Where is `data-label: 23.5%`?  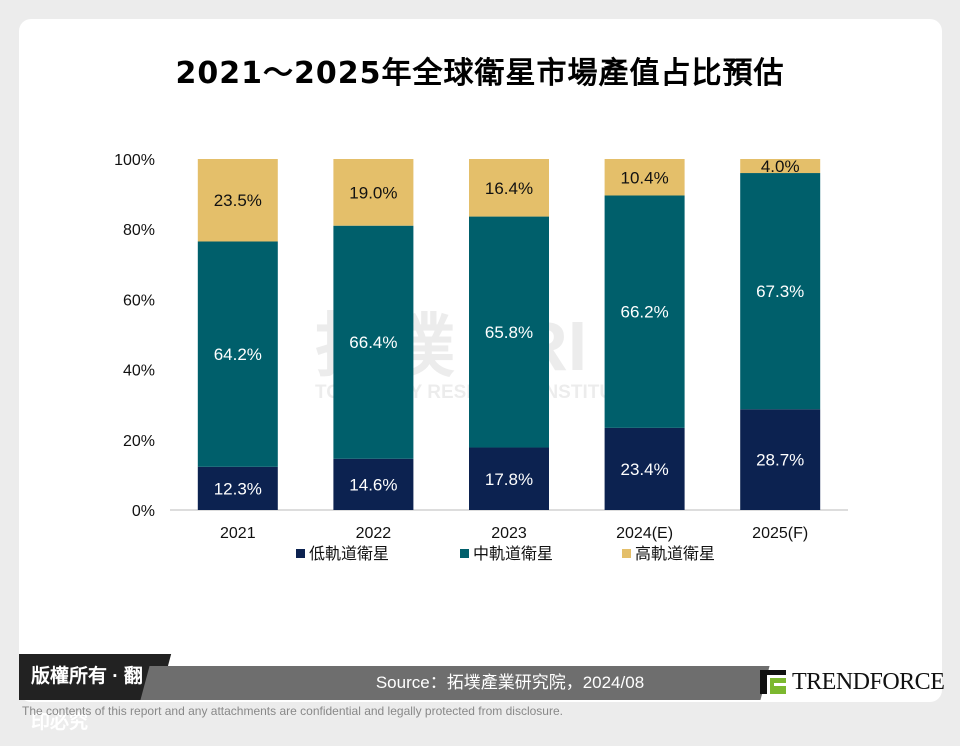 data-label: 23.5% is located at coordinates (238, 200).